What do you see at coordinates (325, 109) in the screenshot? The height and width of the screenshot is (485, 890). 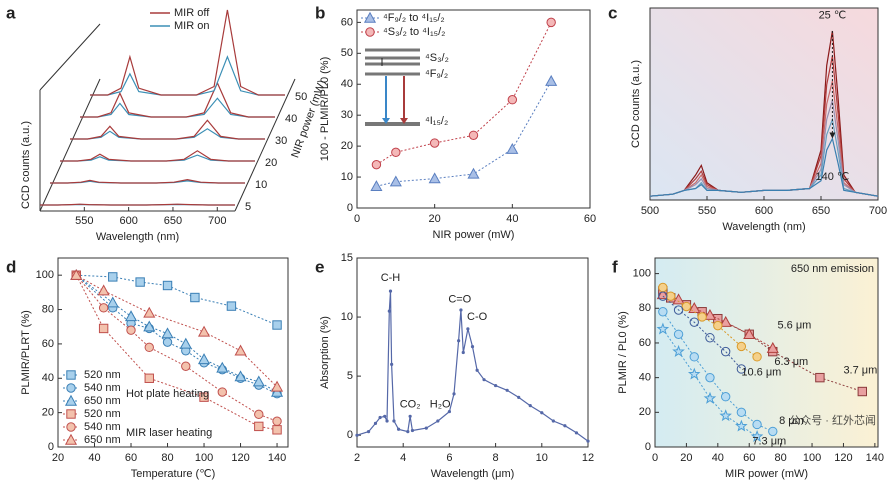 I see `y-axis-label: 100 - PLMIR/PL0 (%)` at bounding box center [325, 109].